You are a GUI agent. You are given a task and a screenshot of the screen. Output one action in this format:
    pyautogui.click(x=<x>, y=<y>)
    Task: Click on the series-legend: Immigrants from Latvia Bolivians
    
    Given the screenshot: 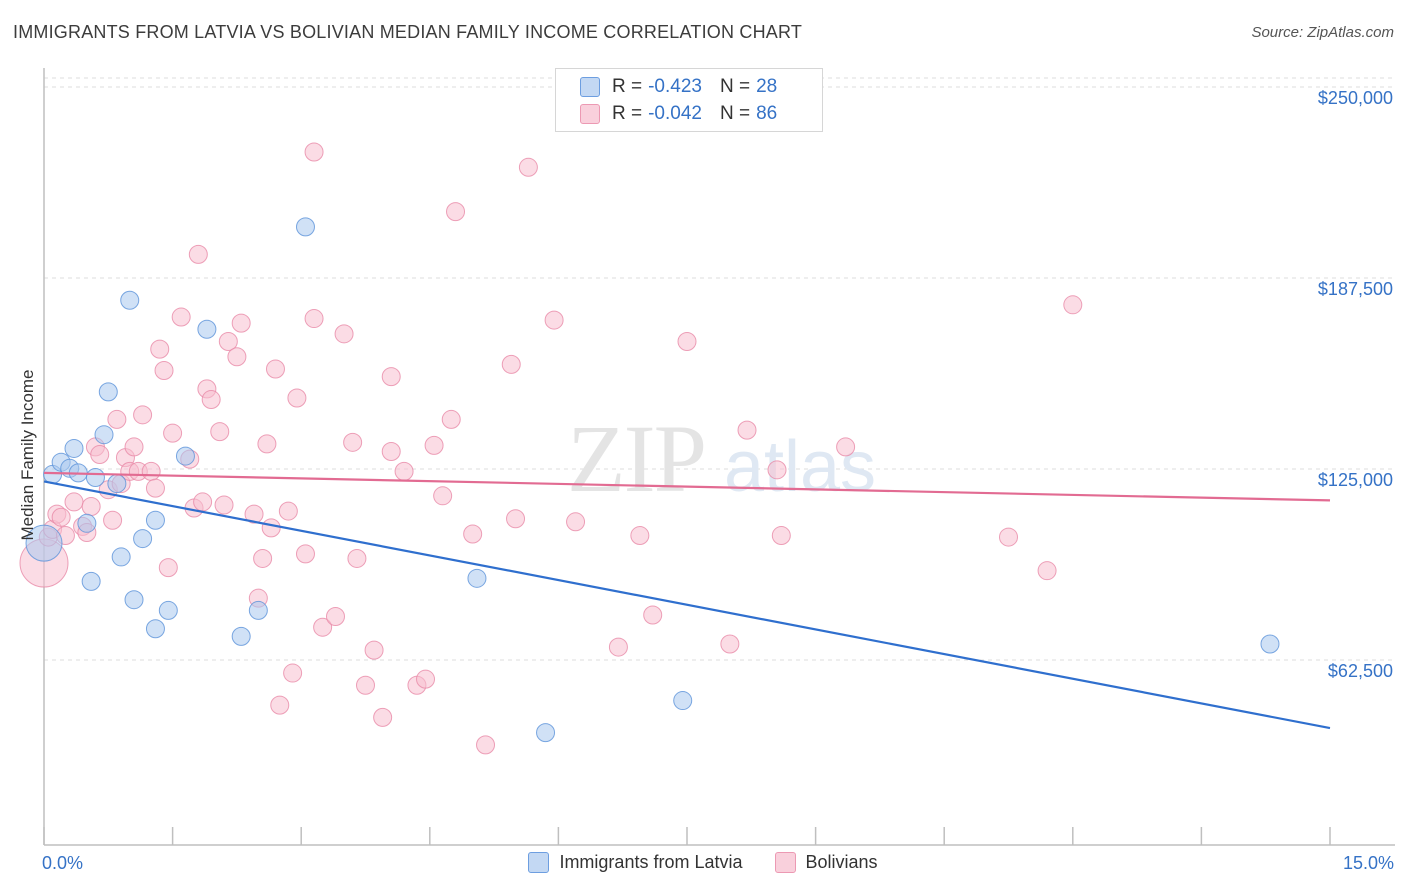 What is the action you would take?
    pyautogui.click(x=703, y=862)
    